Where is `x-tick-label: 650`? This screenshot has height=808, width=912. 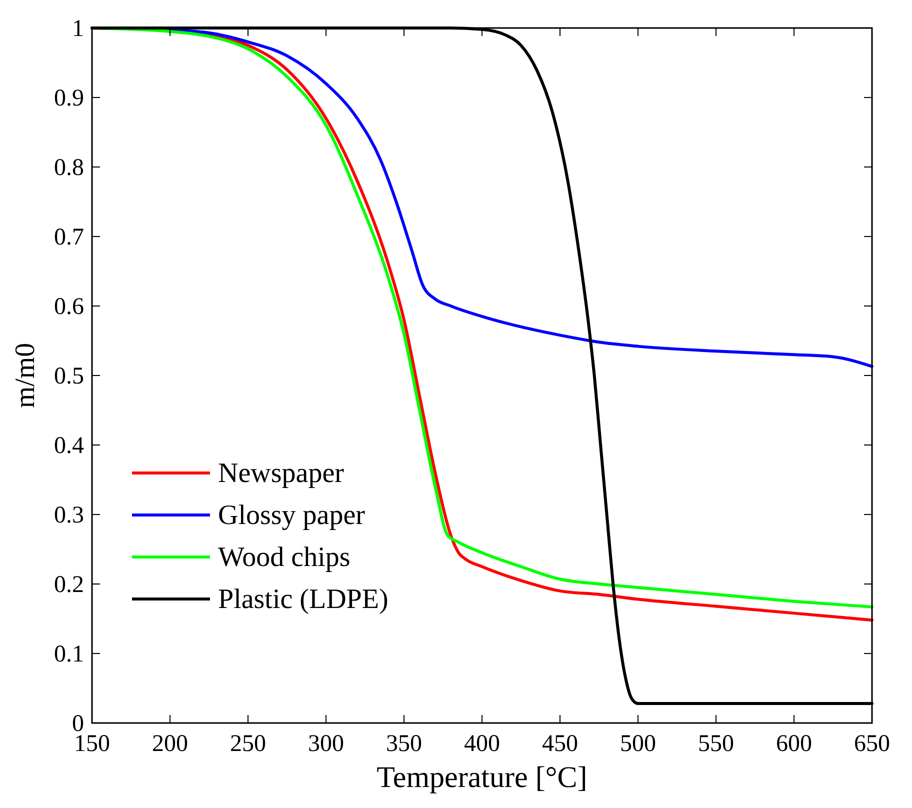
x-tick-label: 650 is located at coordinates (872, 744).